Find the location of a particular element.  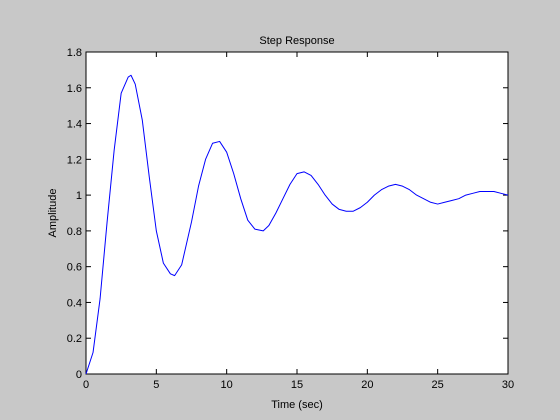

y-tick-label: 1.2 is located at coordinates (74, 160).